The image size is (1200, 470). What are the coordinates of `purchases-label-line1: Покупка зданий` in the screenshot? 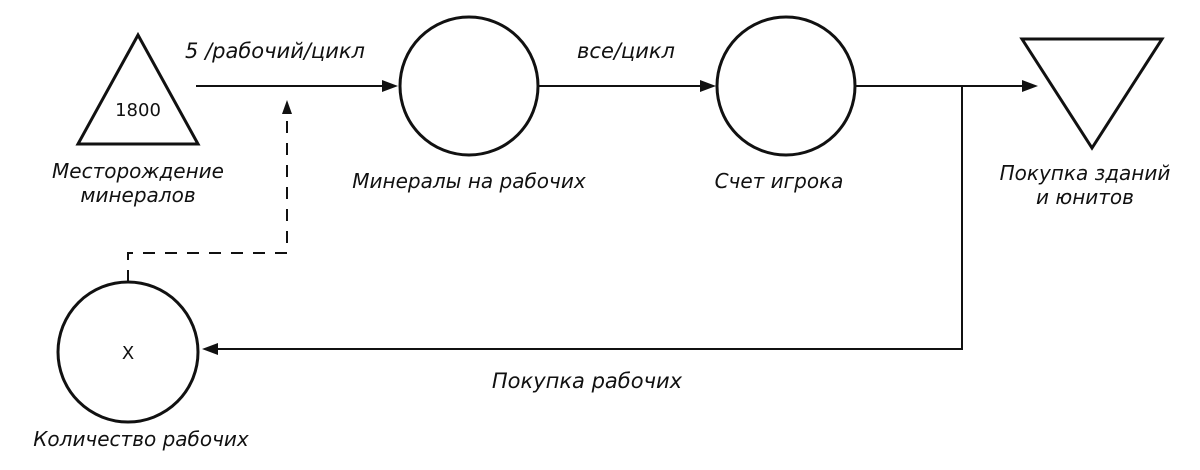 It's located at (1085, 173).